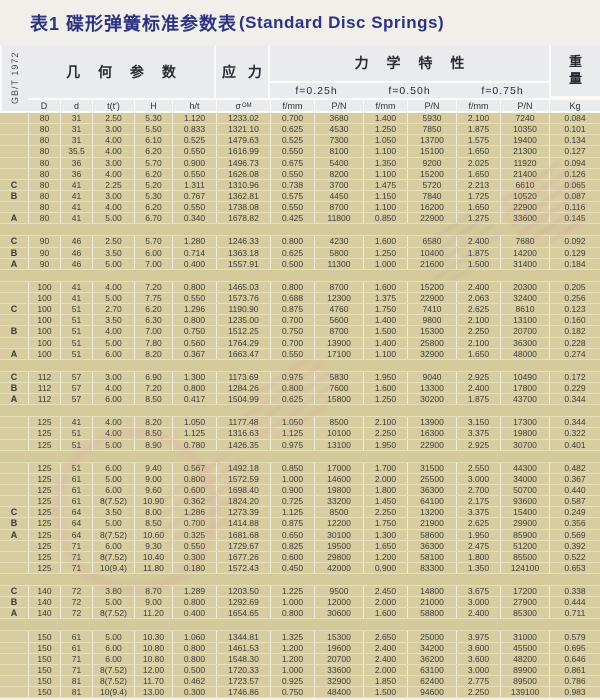 Image resolution: width=600 pixels, height=700 pixels. Describe the element at coordinates (524, 523) in the screenshot. I see `data-cell: 29900` at that location.